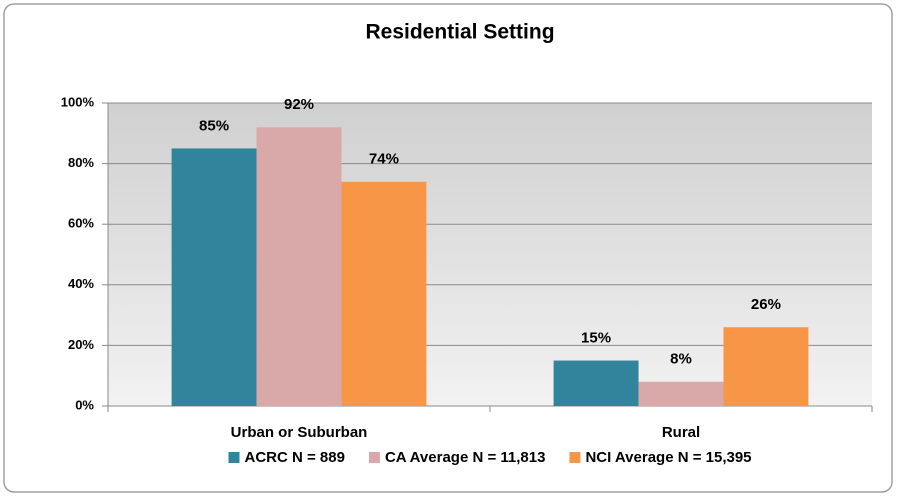 The image size is (898, 498). I want to click on chart-title: Residential Setting, so click(459, 32).